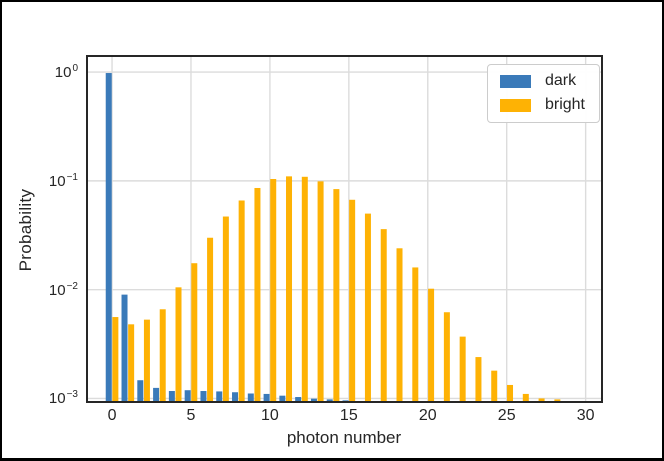  What do you see at coordinates (506, 415) in the screenshot?
I see `x-tick-label: 25` at bounding box center [506, 415].